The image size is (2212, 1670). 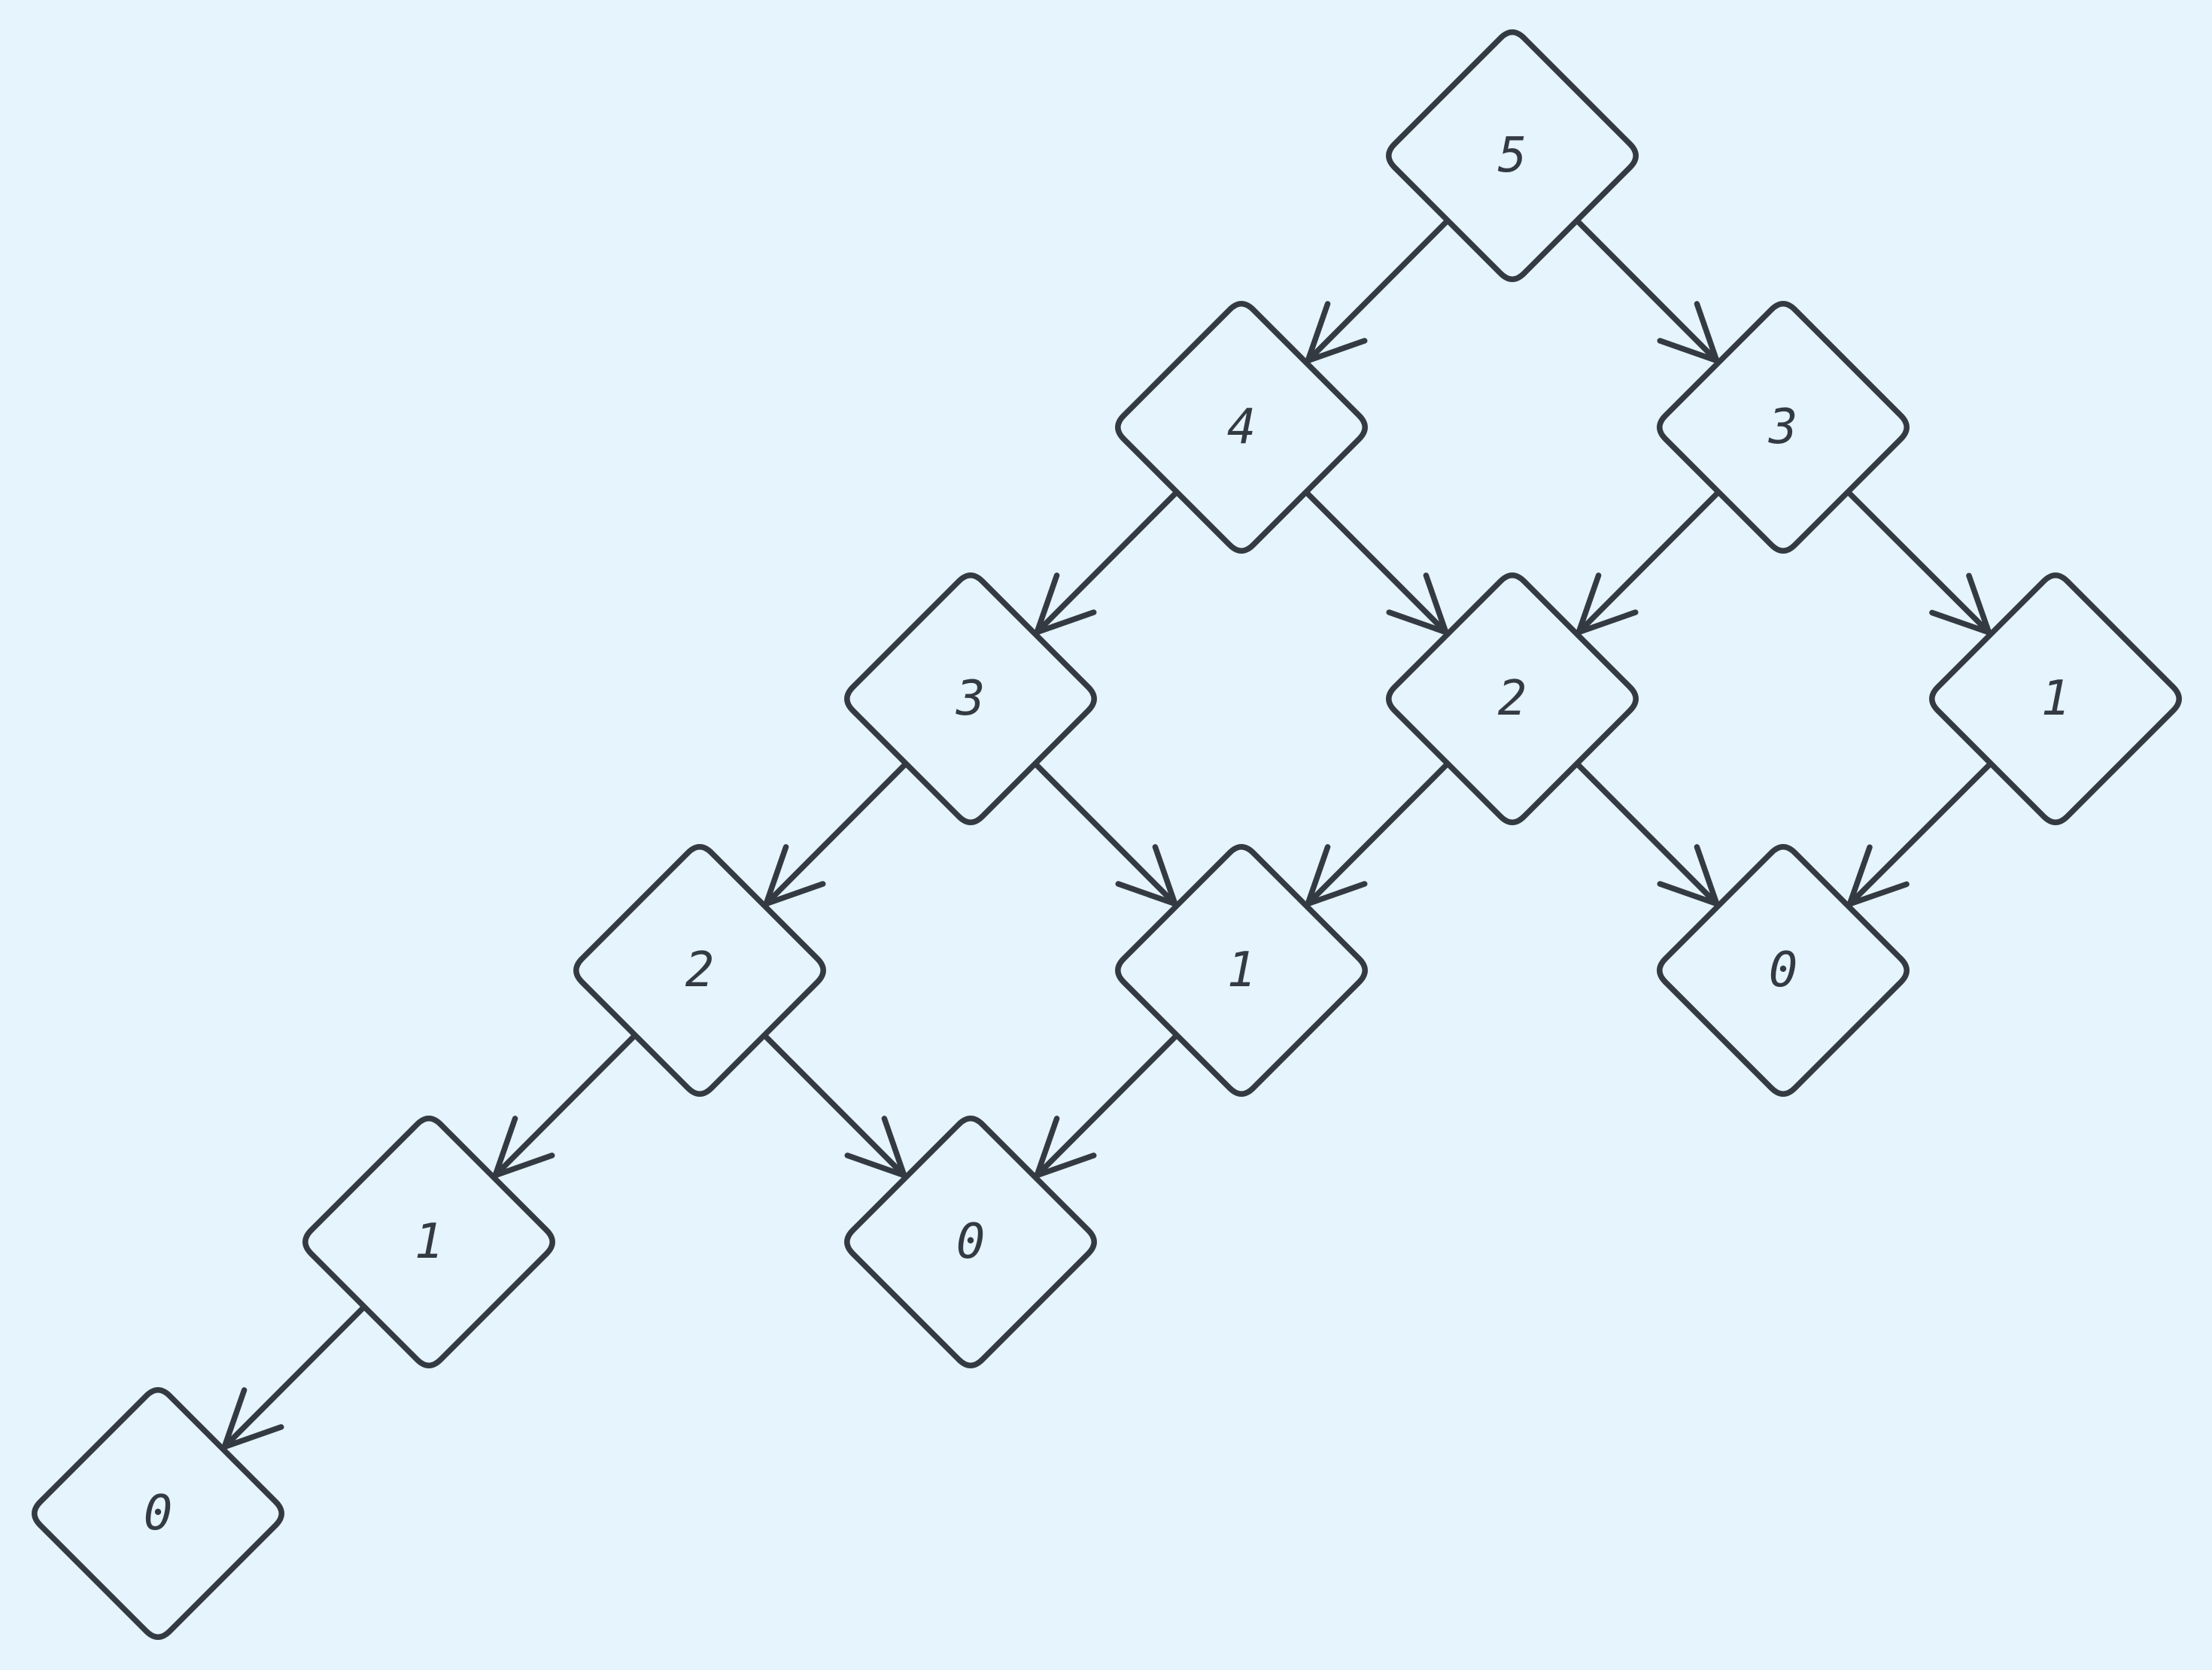 I want to click on node-n2a: 2, so click(x=1512, y=698).